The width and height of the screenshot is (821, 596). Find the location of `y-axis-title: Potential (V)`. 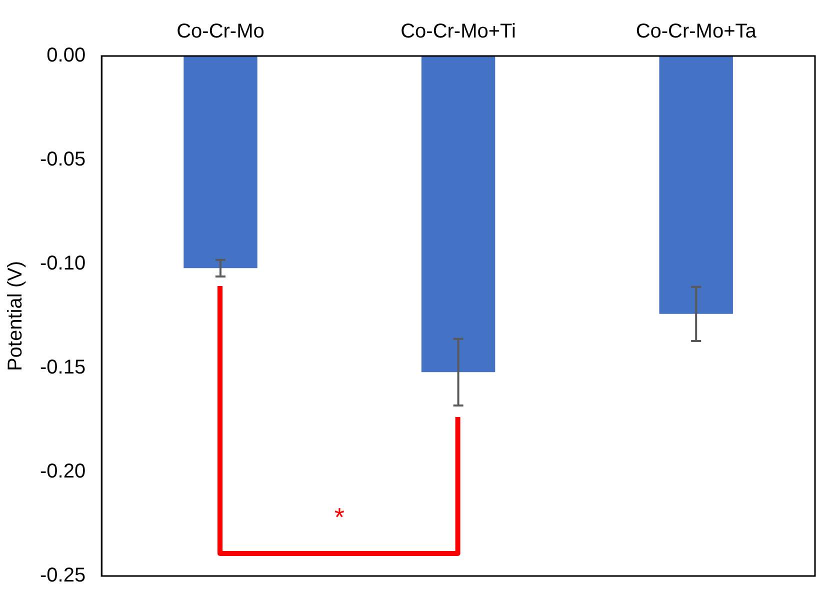

y-axis-title: Potential (V) is located at coordinates (15, 316).